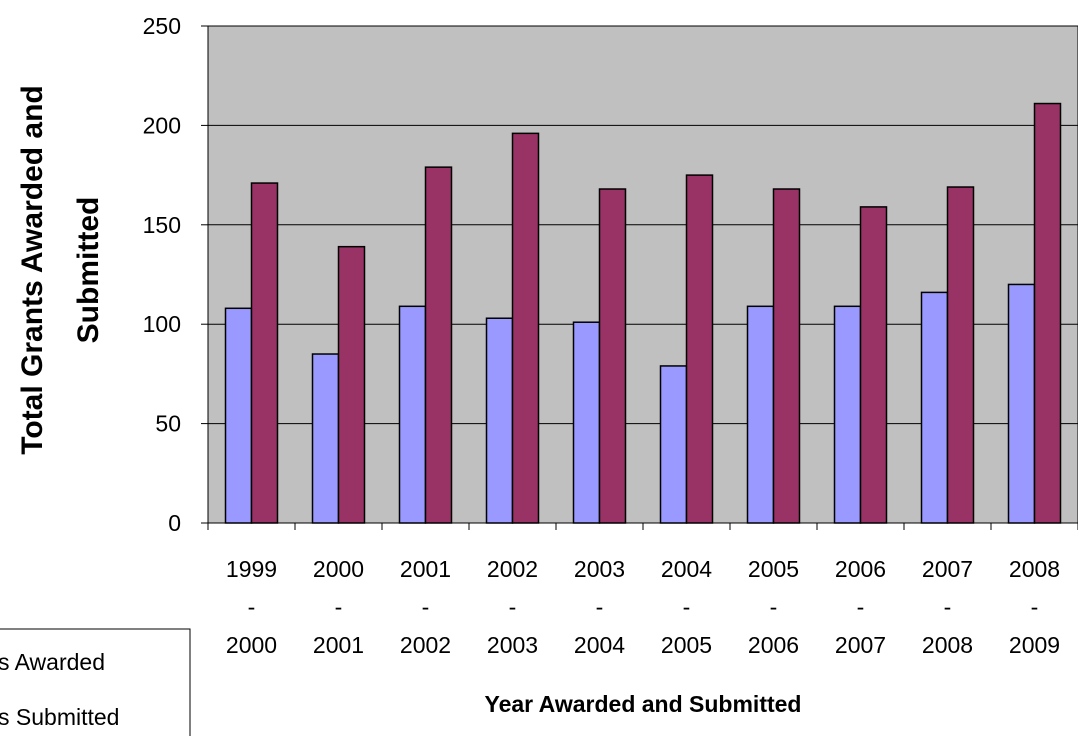 Image resolution: width=1078 pixels, height=736 pixels. Describe the element at coordinates (425, 569) in the screenshot. I see `x-tick-label-top: 2001` at that location.